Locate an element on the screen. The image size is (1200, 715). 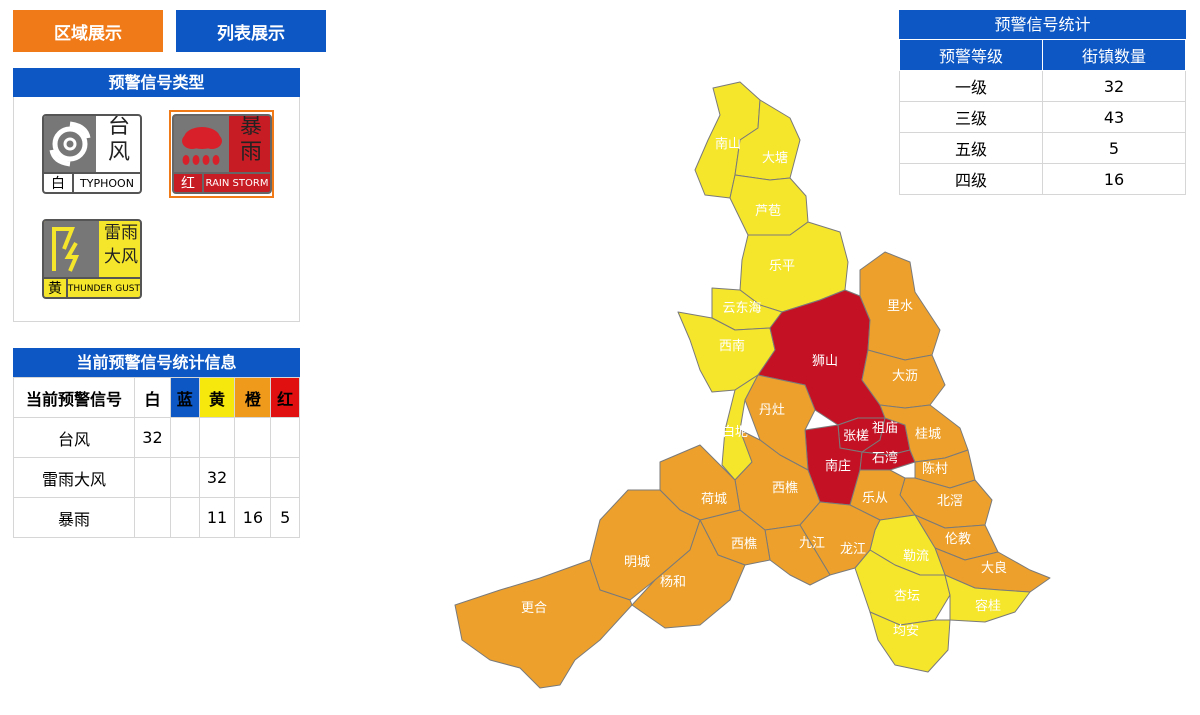
region-ronggui is located at coordinates (987, 598).